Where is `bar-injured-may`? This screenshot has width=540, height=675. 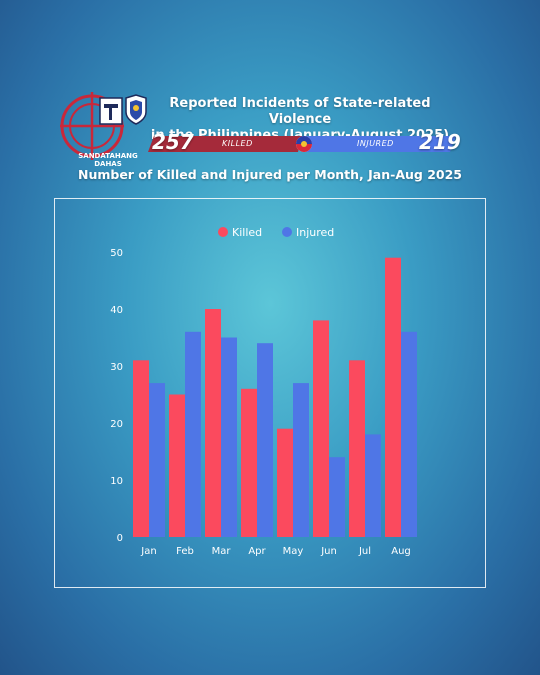 bar-injured-may is located at coordinates (301, 460).